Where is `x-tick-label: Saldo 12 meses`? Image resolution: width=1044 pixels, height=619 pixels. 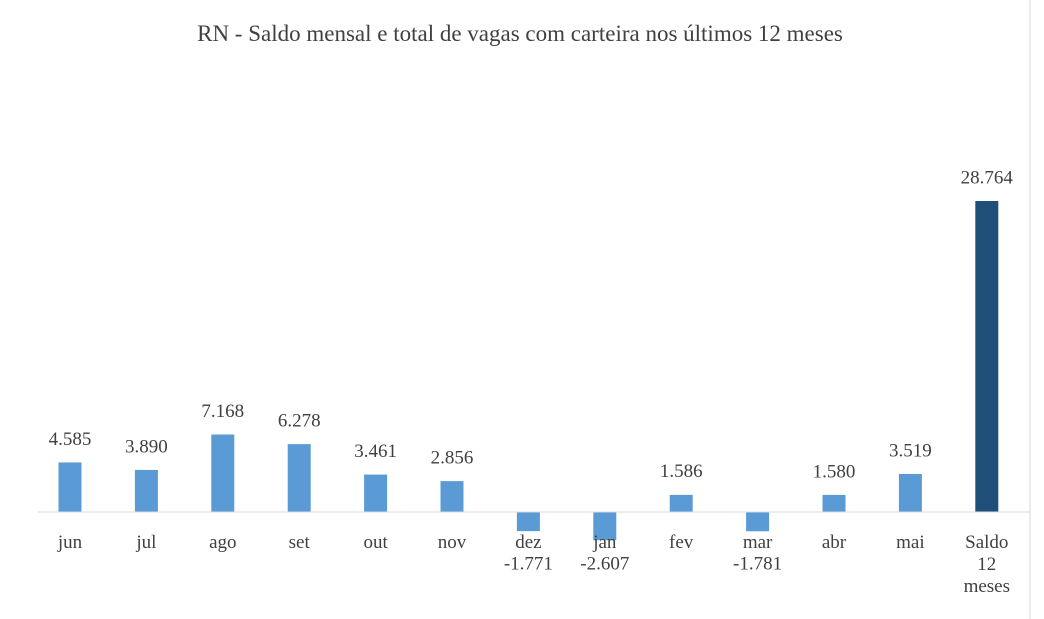
x-tick-label: Saldo 12 meses is located at coordinates (987, 564).